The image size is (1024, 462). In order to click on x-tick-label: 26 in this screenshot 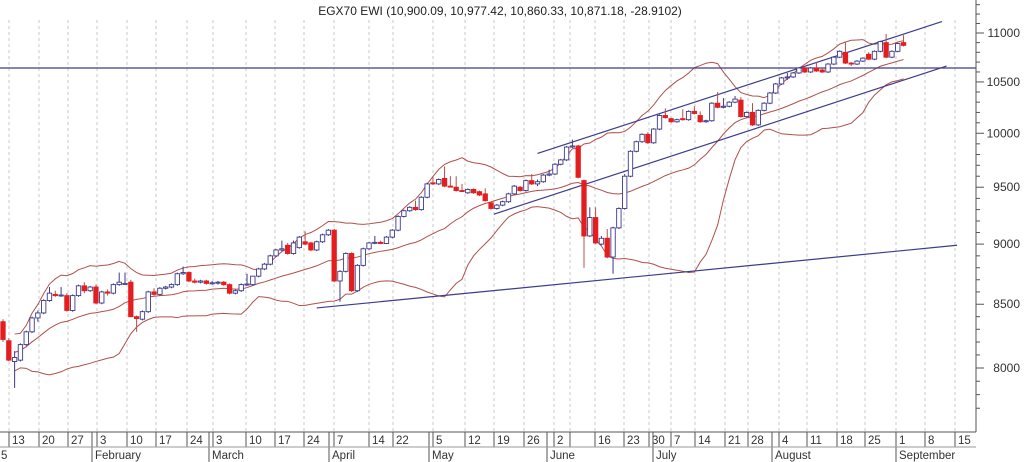, I will do `click(533, 441)`.